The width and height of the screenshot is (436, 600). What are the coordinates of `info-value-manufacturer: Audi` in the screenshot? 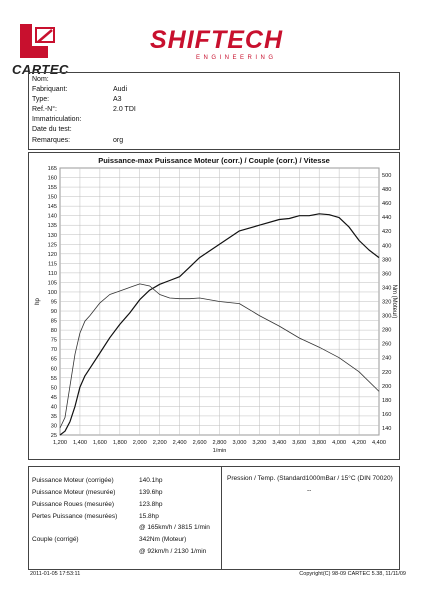 It's located at (120, 89).